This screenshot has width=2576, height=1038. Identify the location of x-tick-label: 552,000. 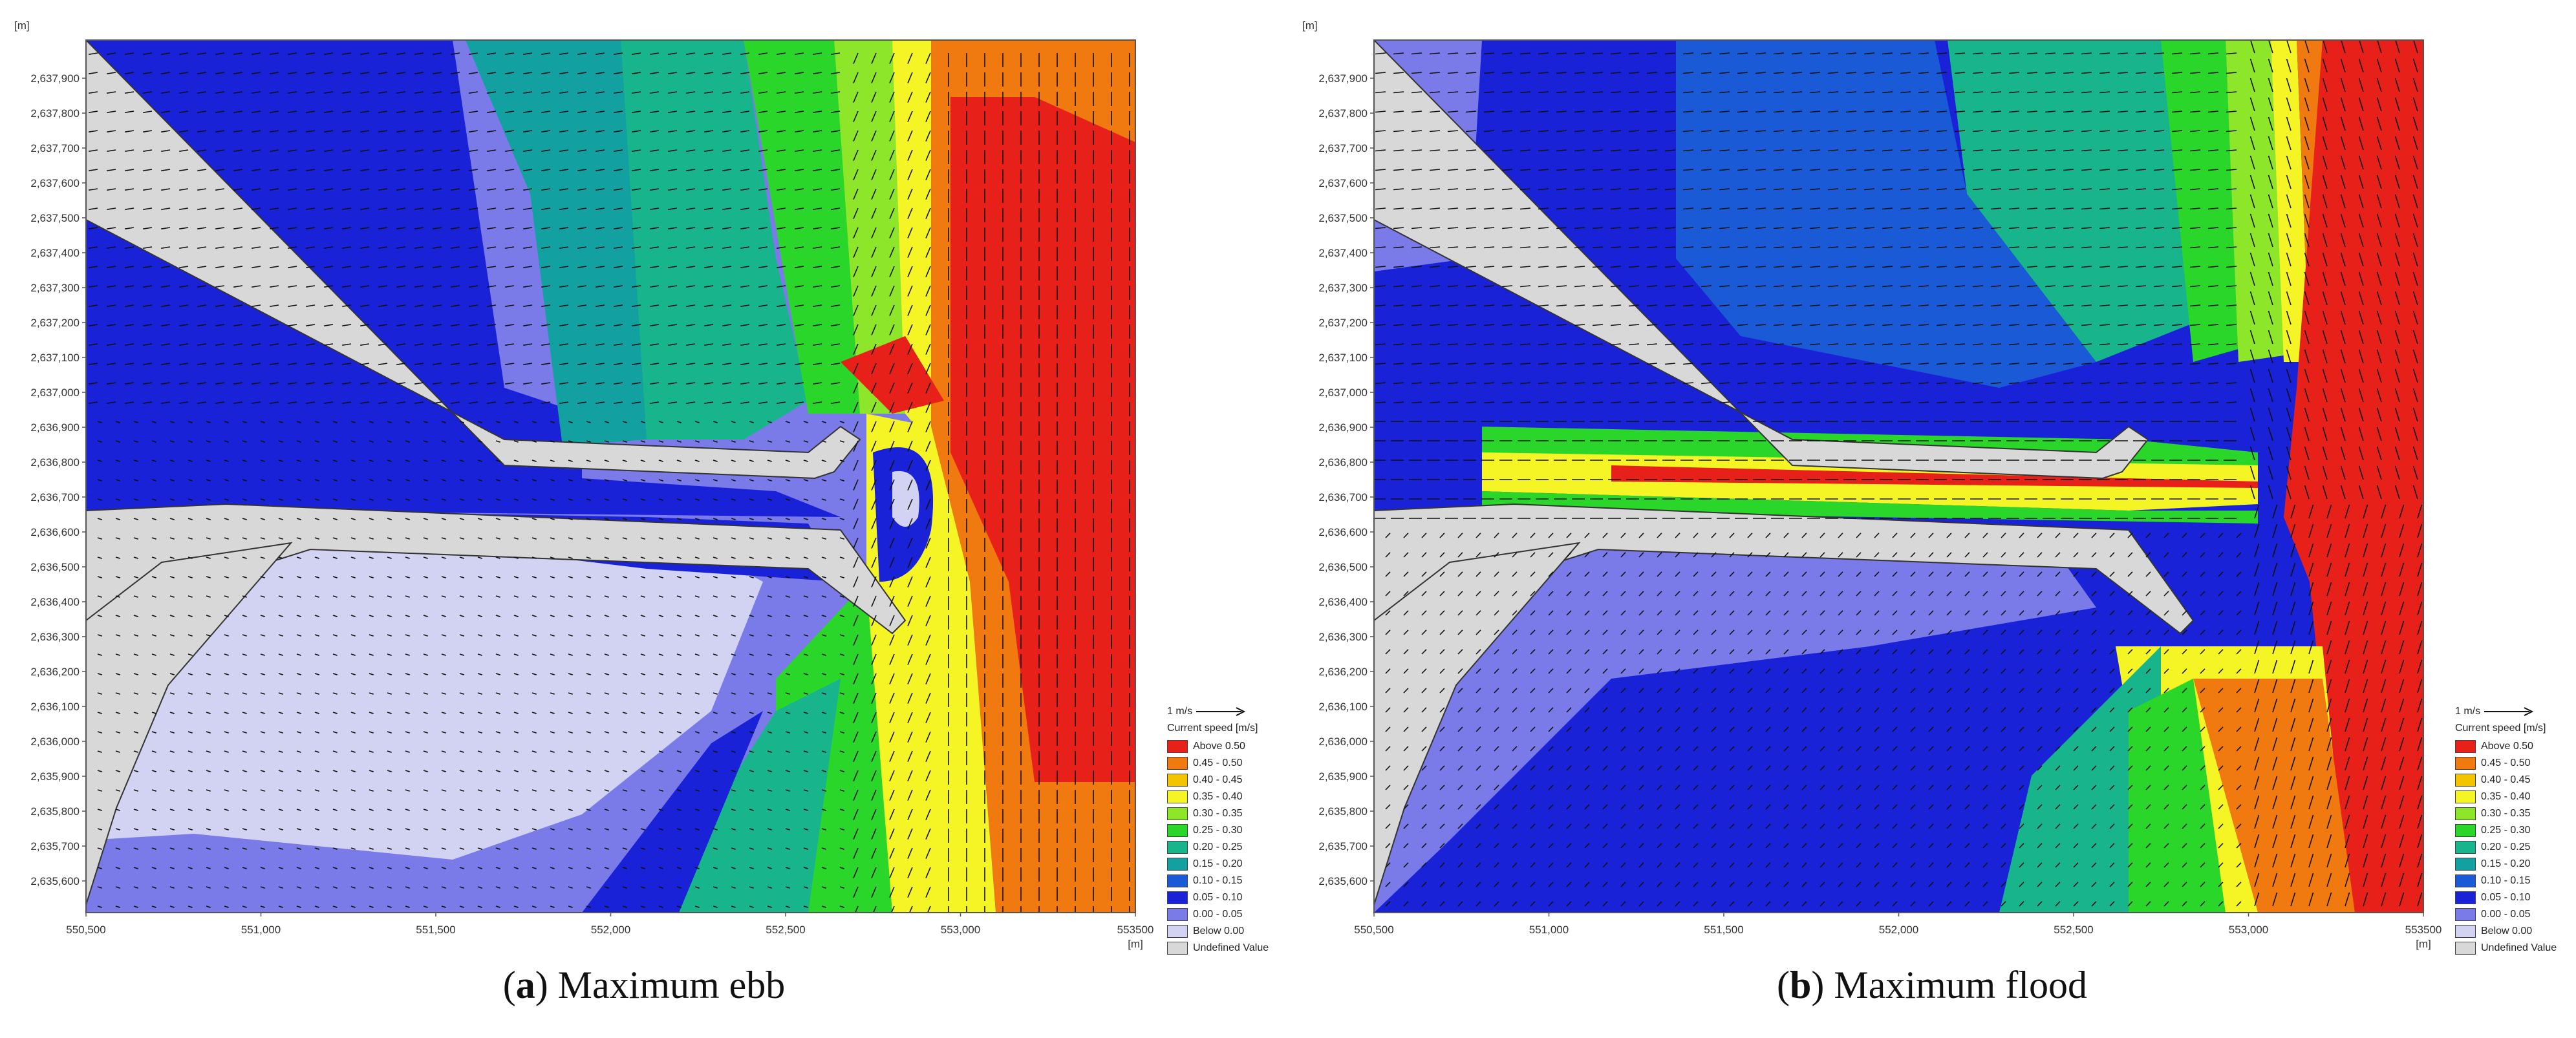
(610, 930).